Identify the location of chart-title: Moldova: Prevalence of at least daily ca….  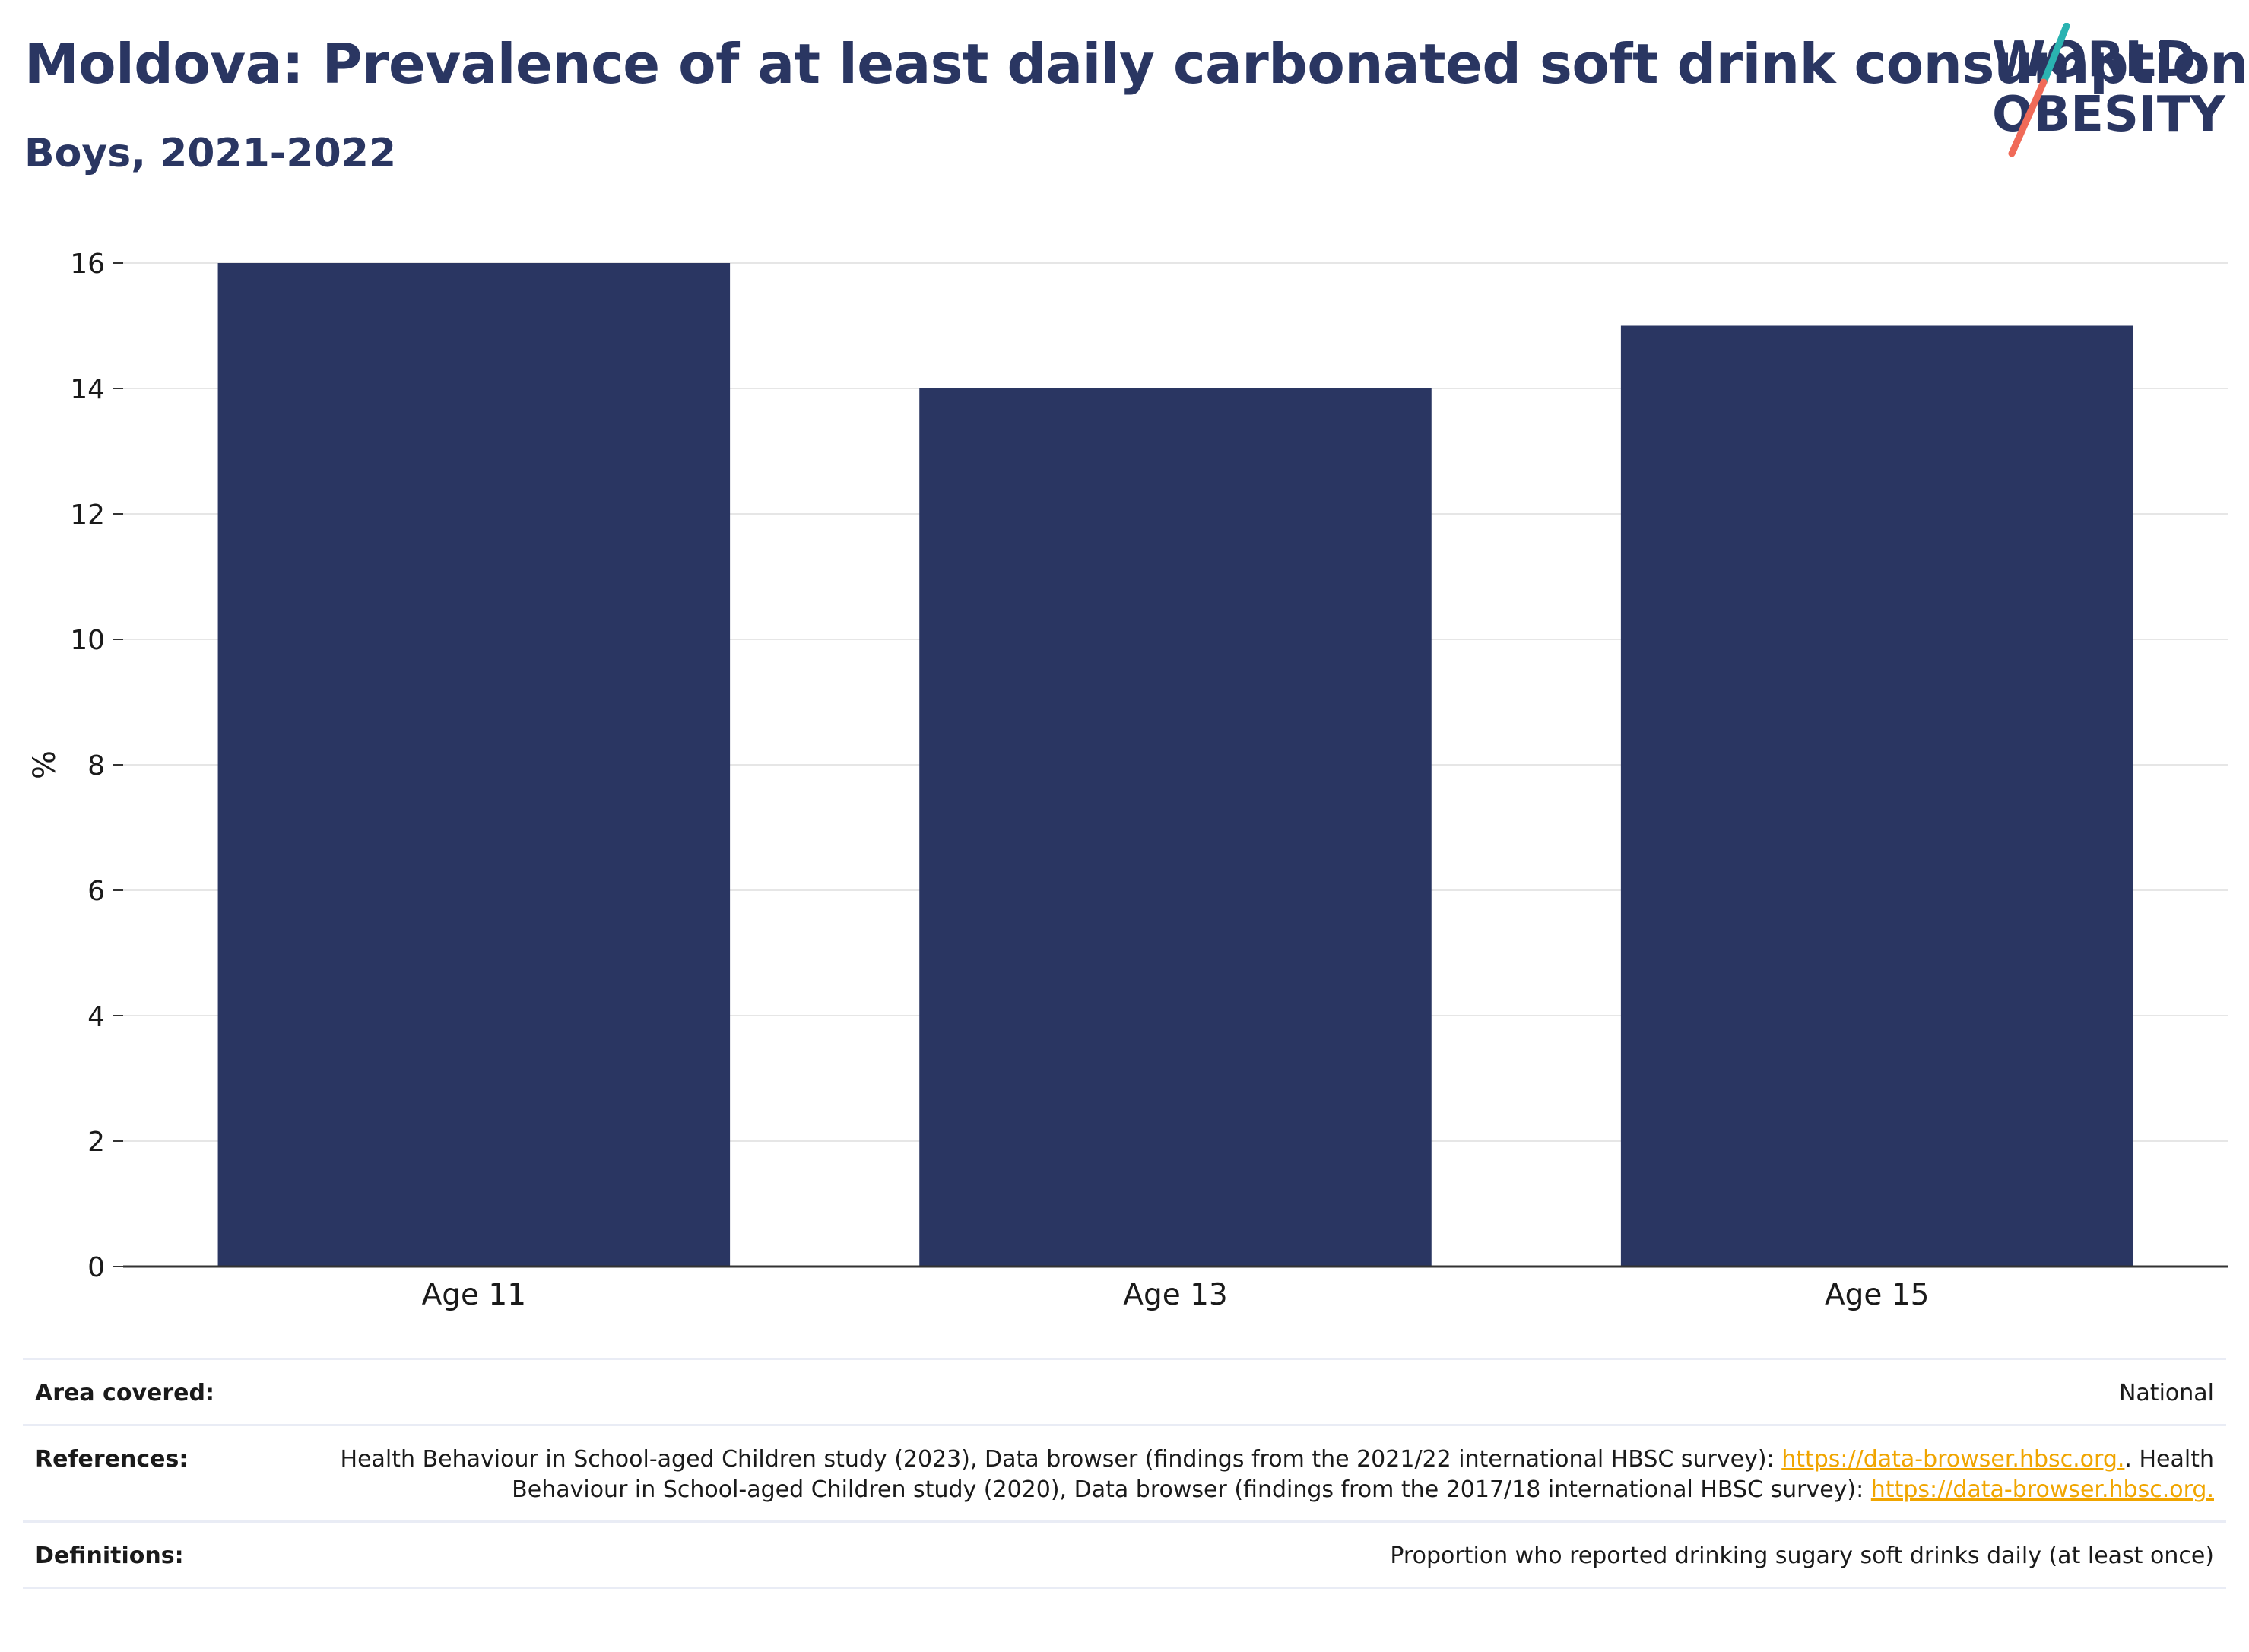
(1136, 64).